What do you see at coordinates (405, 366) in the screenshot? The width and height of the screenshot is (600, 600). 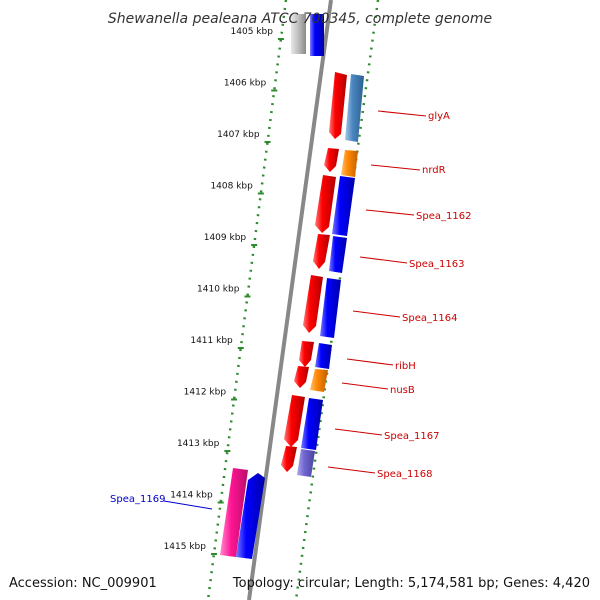 I see `gene-label-ribH: ribH` at bounding box center [405, 366].